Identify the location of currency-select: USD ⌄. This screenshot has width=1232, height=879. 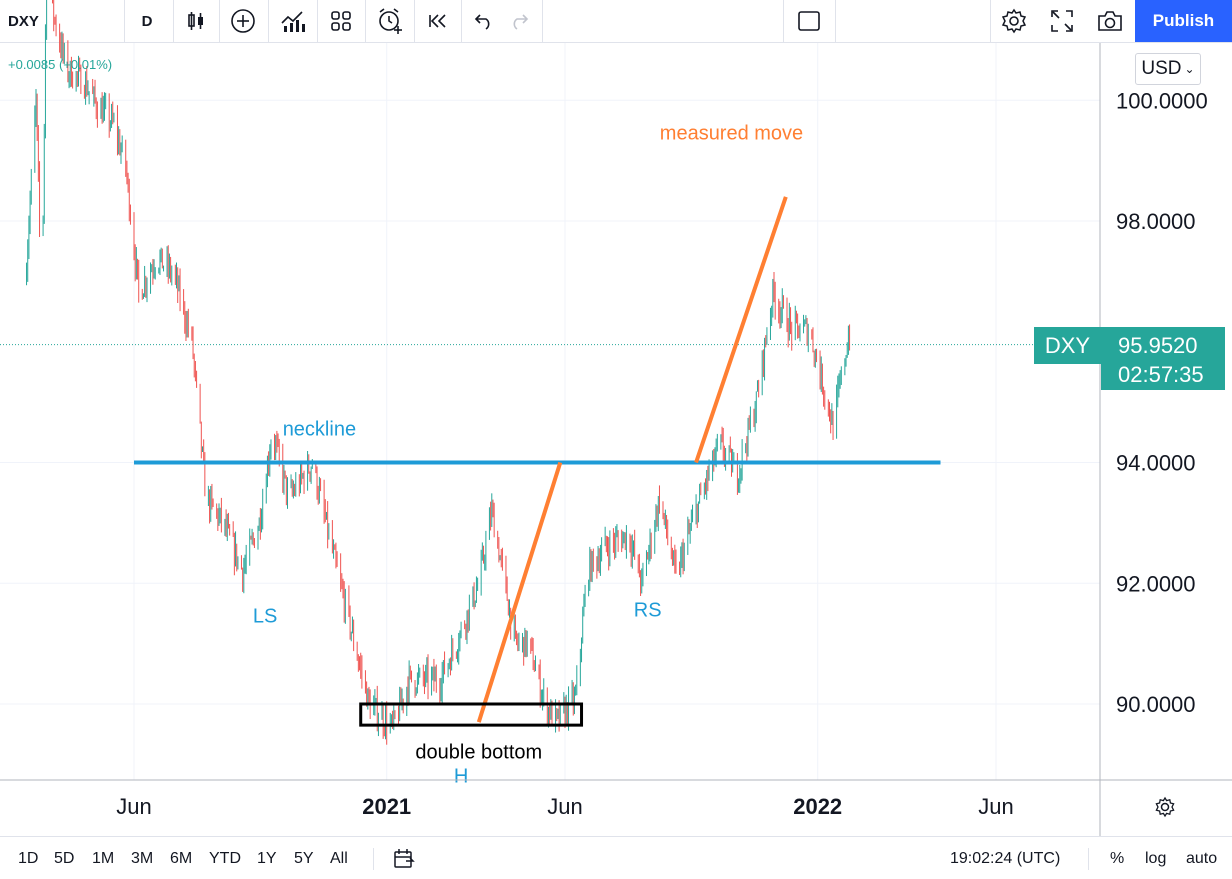
(1168, 69).